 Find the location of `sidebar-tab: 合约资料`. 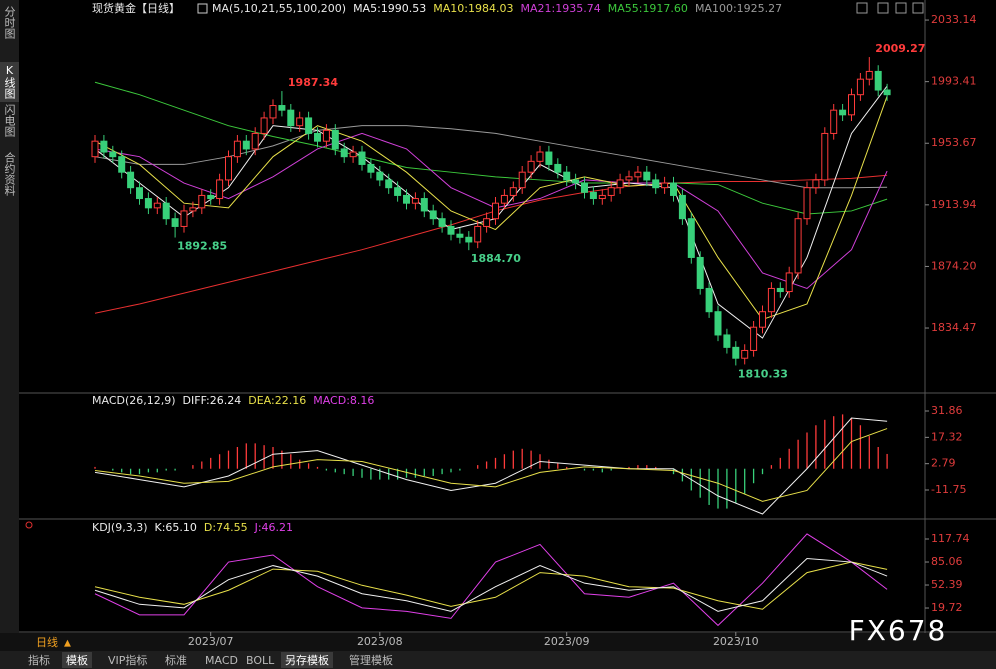

sidebar-tab: 合约资料 is located at coordinates (9, 174).